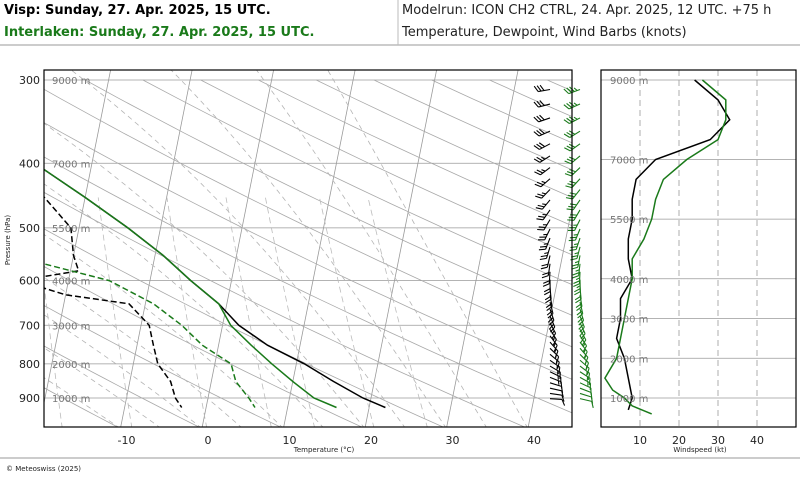 This screenshot has height=480, width=800. Describe the element at coordinates (127, 440) in the screenshot. I see `temperature-tick-label: -10` at that location.